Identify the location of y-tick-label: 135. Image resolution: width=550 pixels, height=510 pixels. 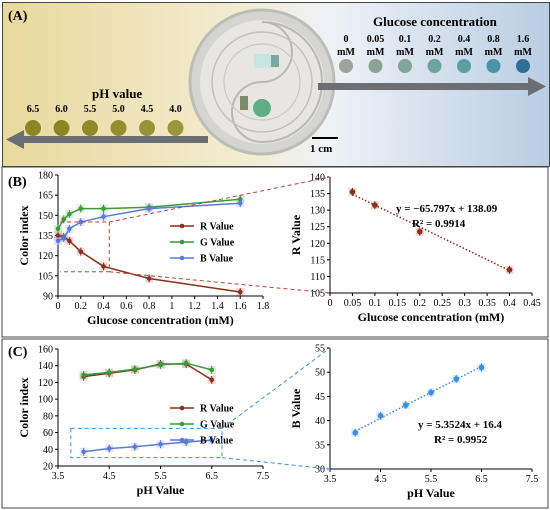
(45, 236).